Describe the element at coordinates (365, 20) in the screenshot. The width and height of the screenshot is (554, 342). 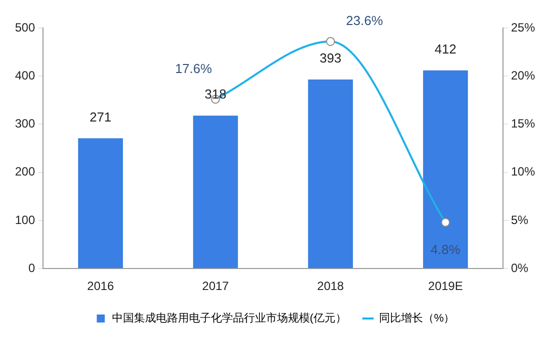
I see `data-label: 23.6%` at that location.